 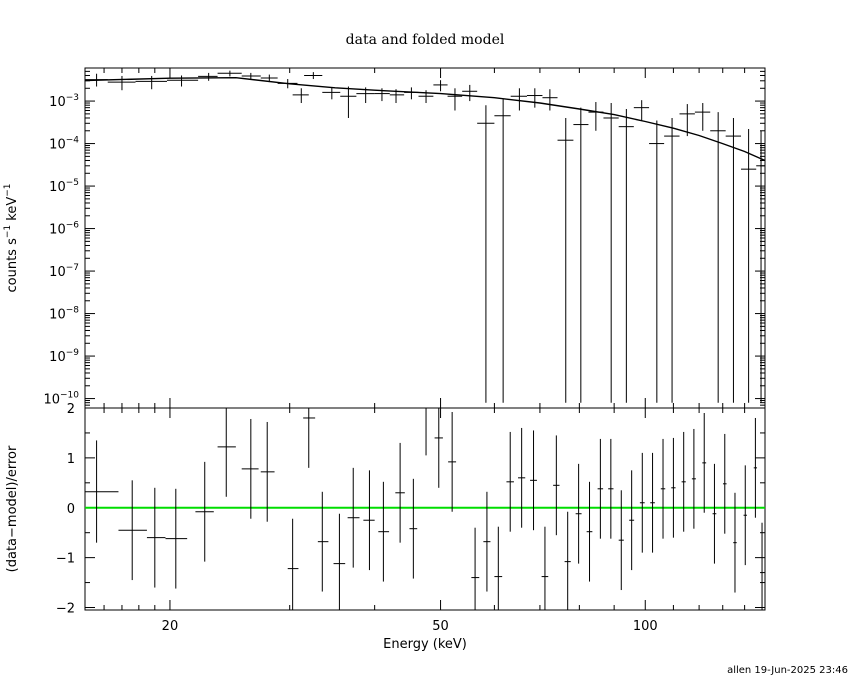 What do you see at coordinates (64, 229) in the screenshot?
I see `top-ytick-label: 10⁻⁶` at bounding box center [64, 229].